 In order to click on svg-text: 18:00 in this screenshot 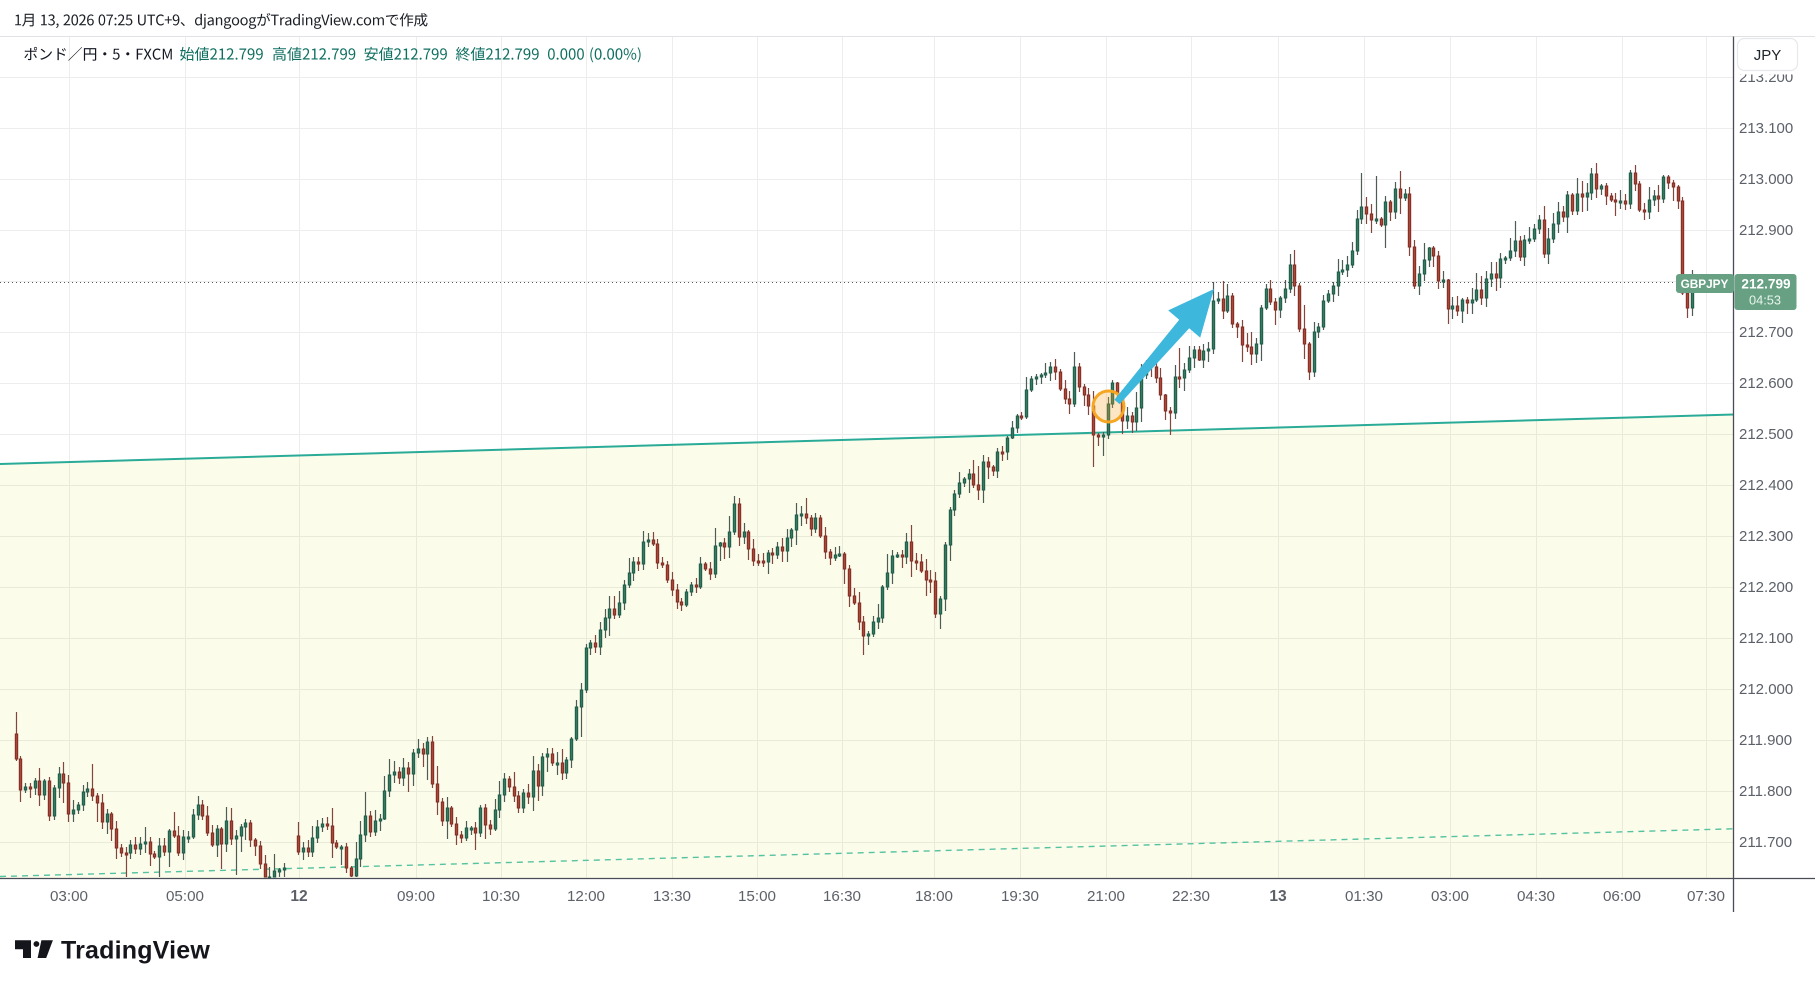, I will do `click(934, 896)`.